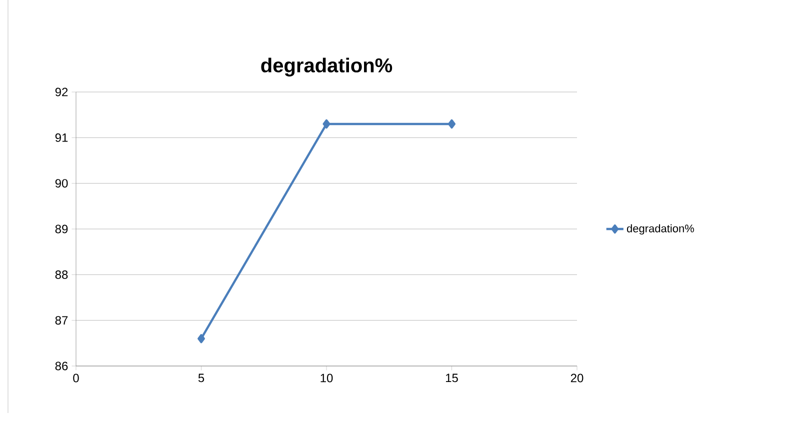 This screenshot has height=421, width=812. I want to click on chart-title: degradation%, so click(326, 67).